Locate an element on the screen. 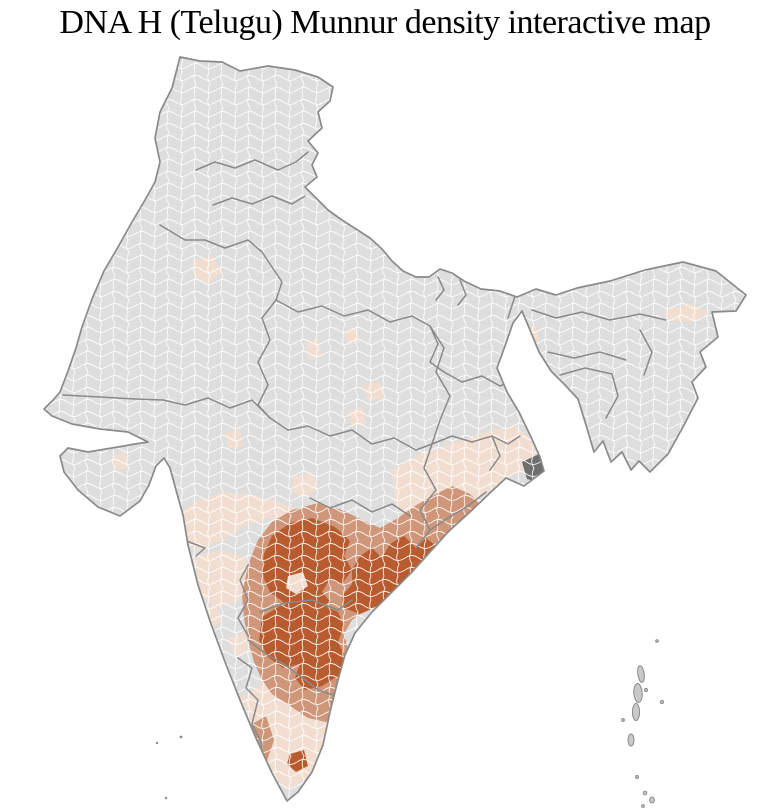  density-region-medium is located at coordinates (381, 764).